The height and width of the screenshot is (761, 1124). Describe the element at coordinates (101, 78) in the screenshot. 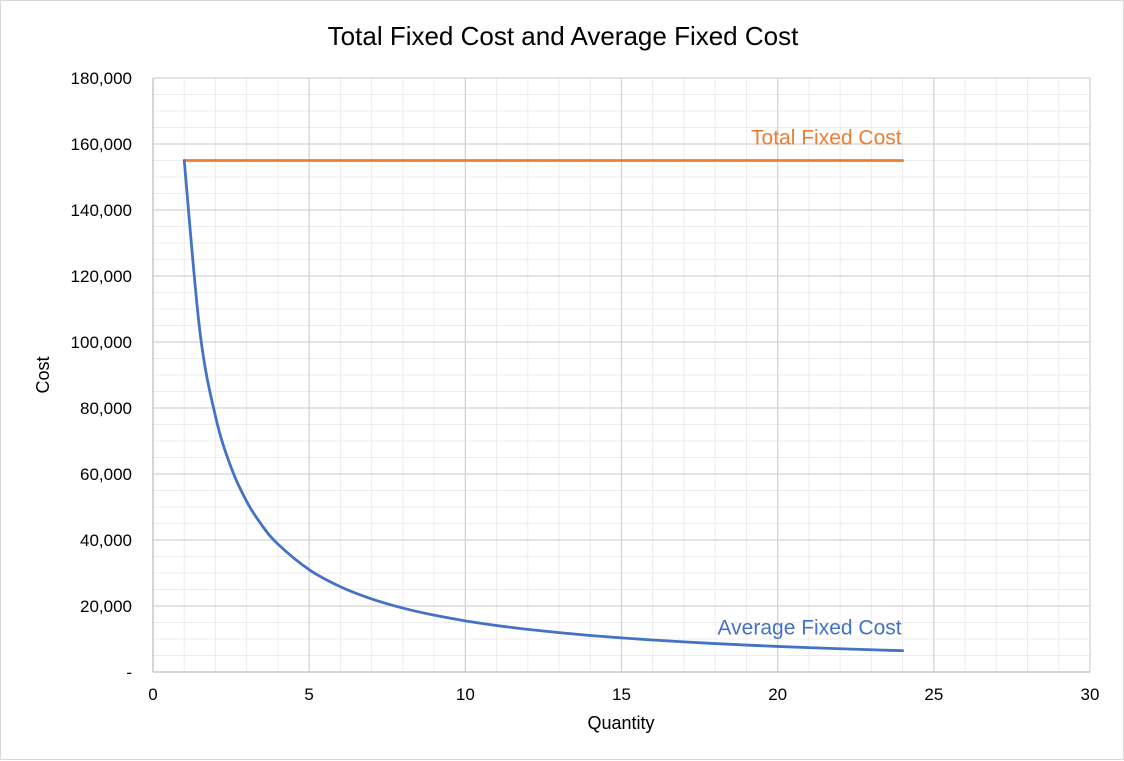

I see `y-tick-label: 180,000` at that location.